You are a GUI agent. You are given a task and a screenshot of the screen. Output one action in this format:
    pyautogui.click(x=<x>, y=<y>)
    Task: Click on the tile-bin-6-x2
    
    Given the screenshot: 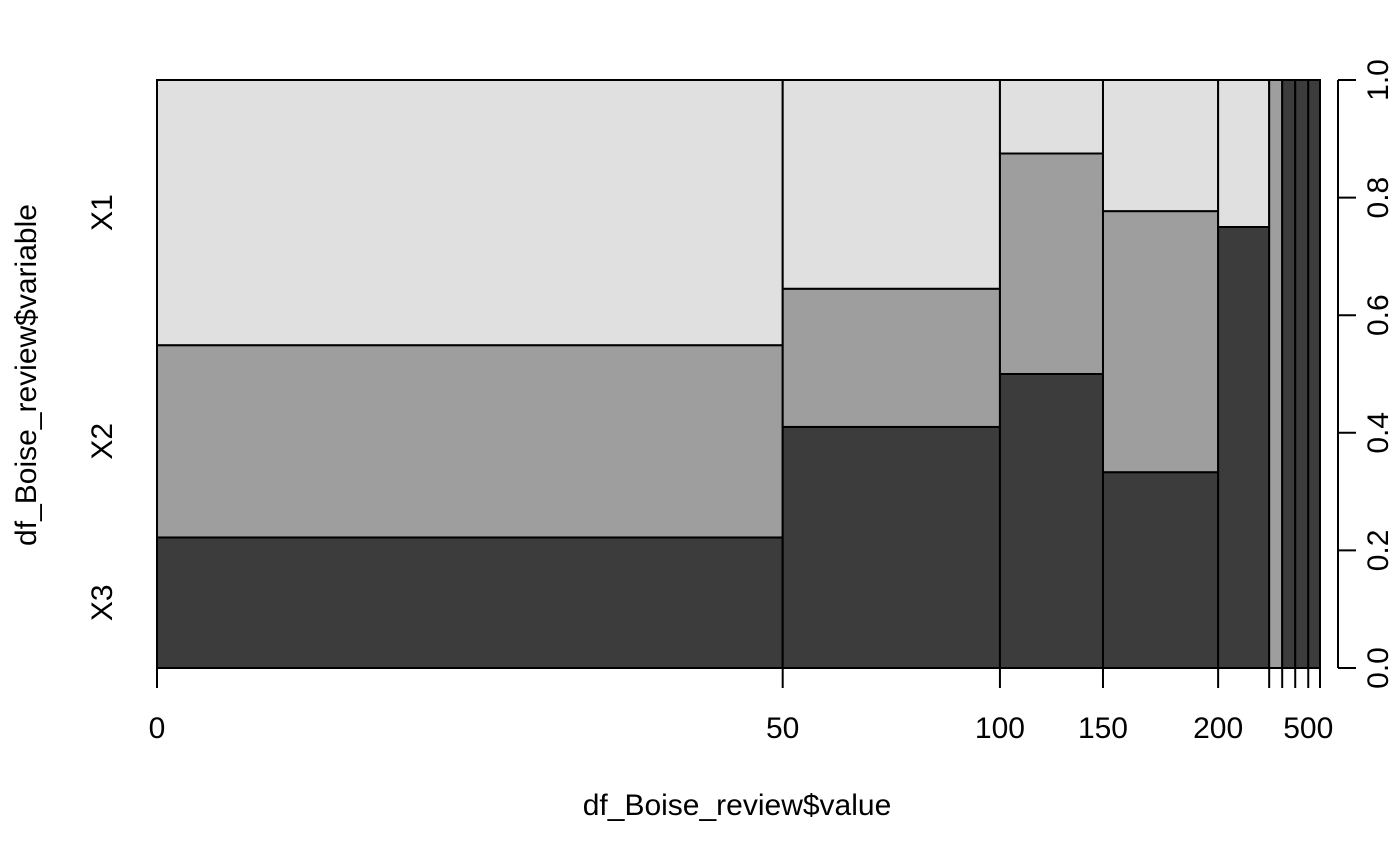 What is the action you would take?
    pyautogui.click(x=1276, y=374)
    